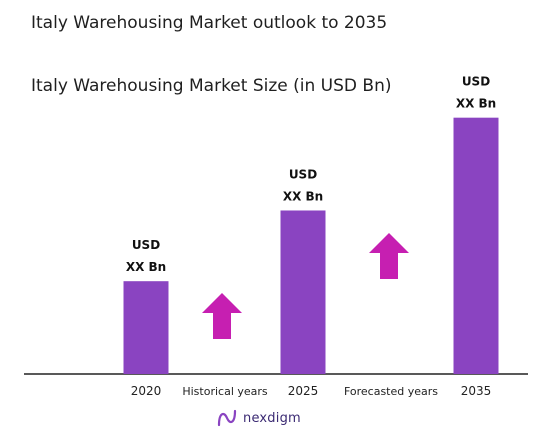 The width and height of the screenshot is (540, 439). What do you see at coordinates (146, 245) in the screenshot?
I see `data-label-2020-1: USD` at bounding box center [146, 245].